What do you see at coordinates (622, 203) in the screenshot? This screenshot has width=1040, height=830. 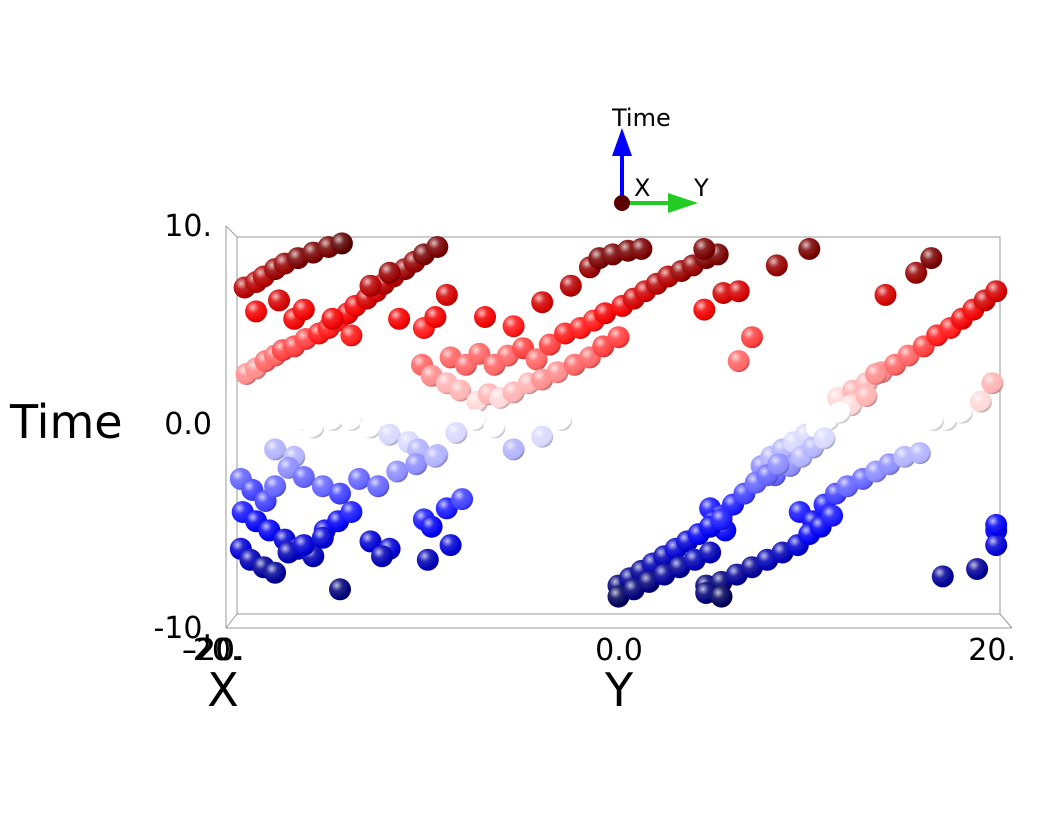 I see `triad-origin` at bounding box center [622, 203].